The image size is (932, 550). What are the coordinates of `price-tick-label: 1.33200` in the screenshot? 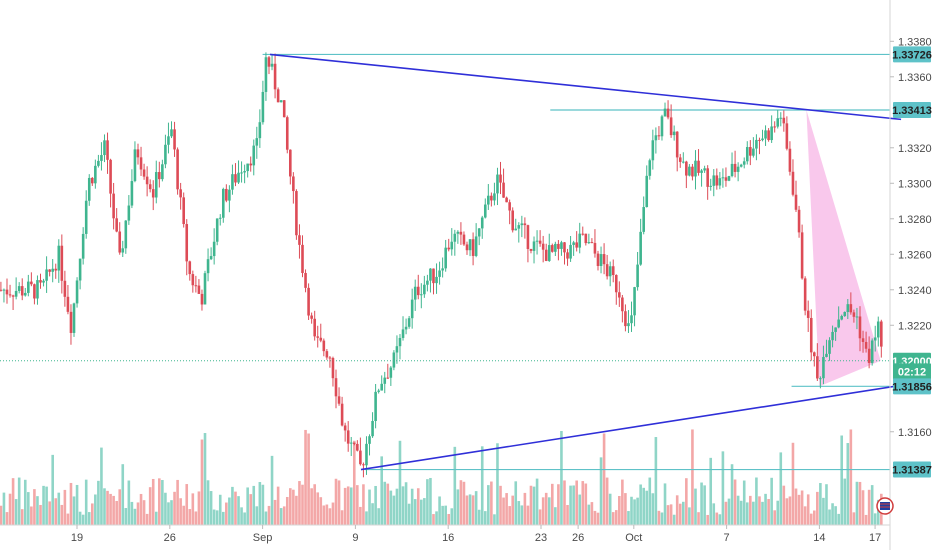 It's located at (915, 149).